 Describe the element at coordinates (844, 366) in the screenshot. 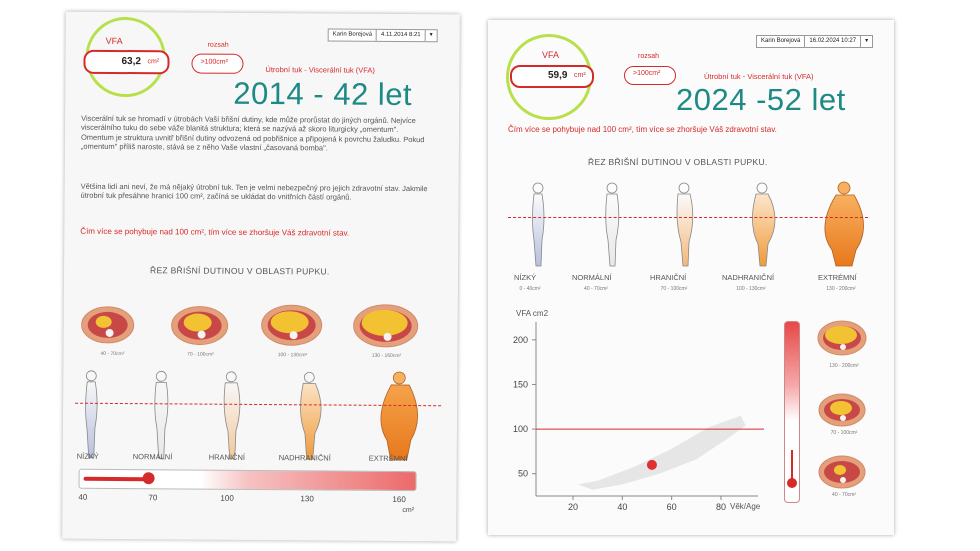

I see `side-cross-caption: 130 - 200cm²` at that location.